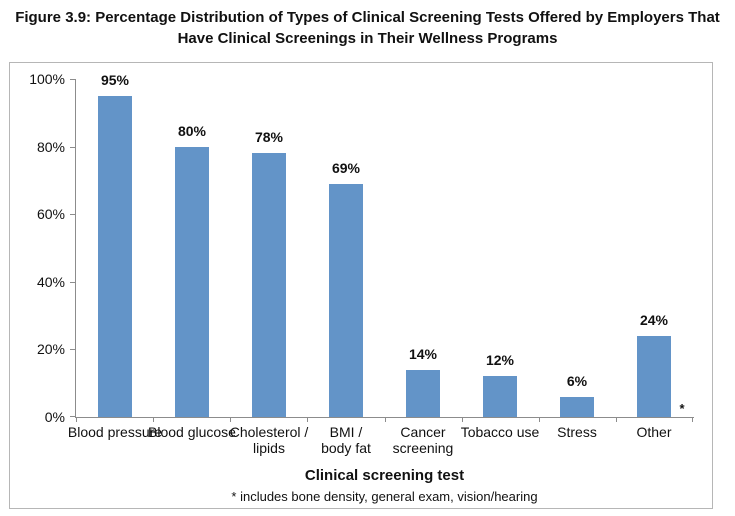  I want to click on x-category-label: Stress, so click(577, 432).